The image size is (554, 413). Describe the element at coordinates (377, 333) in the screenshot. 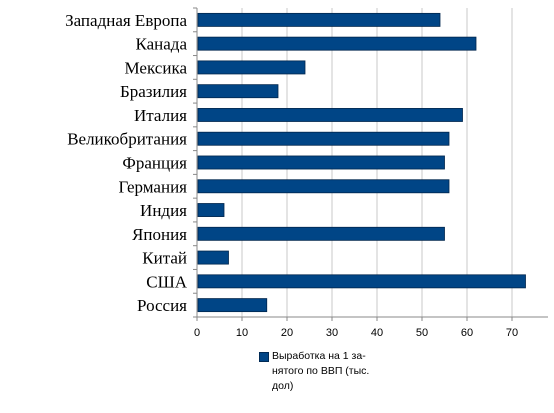

I see `x-tick-label: 40` at that location.